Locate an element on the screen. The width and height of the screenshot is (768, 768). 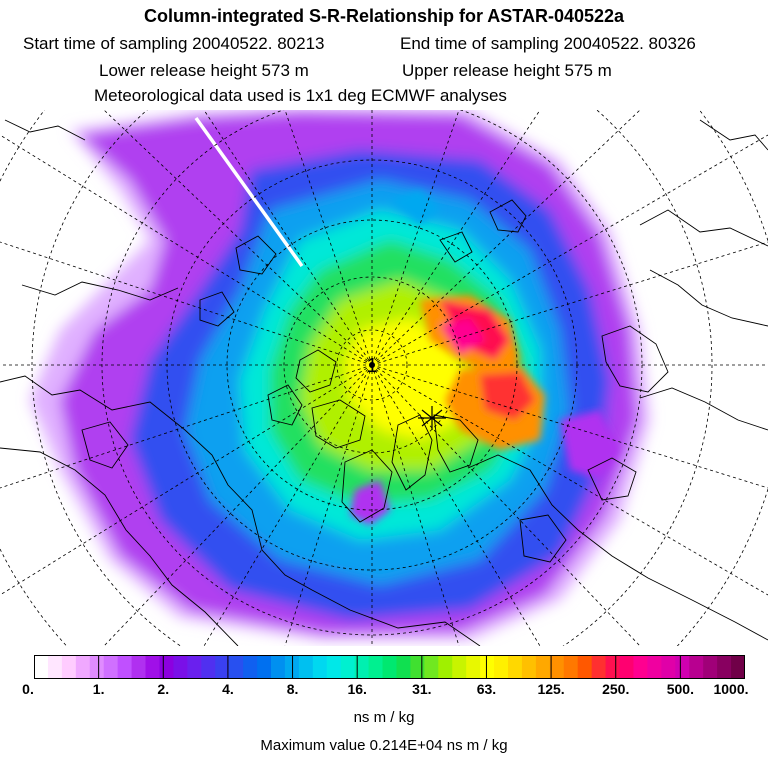
colorbar-tick-label: 500. is located at coordinates (680, 689).